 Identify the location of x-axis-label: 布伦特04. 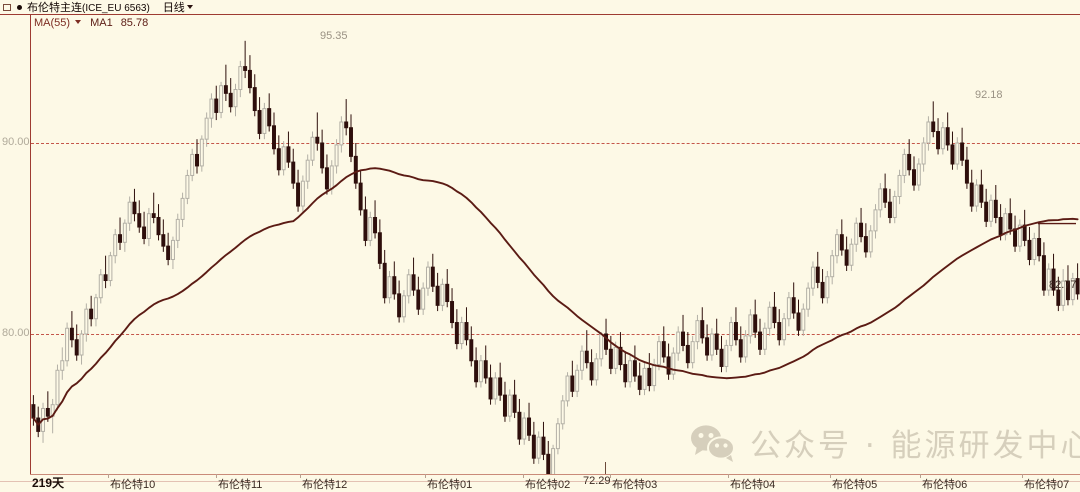
(753, 485).